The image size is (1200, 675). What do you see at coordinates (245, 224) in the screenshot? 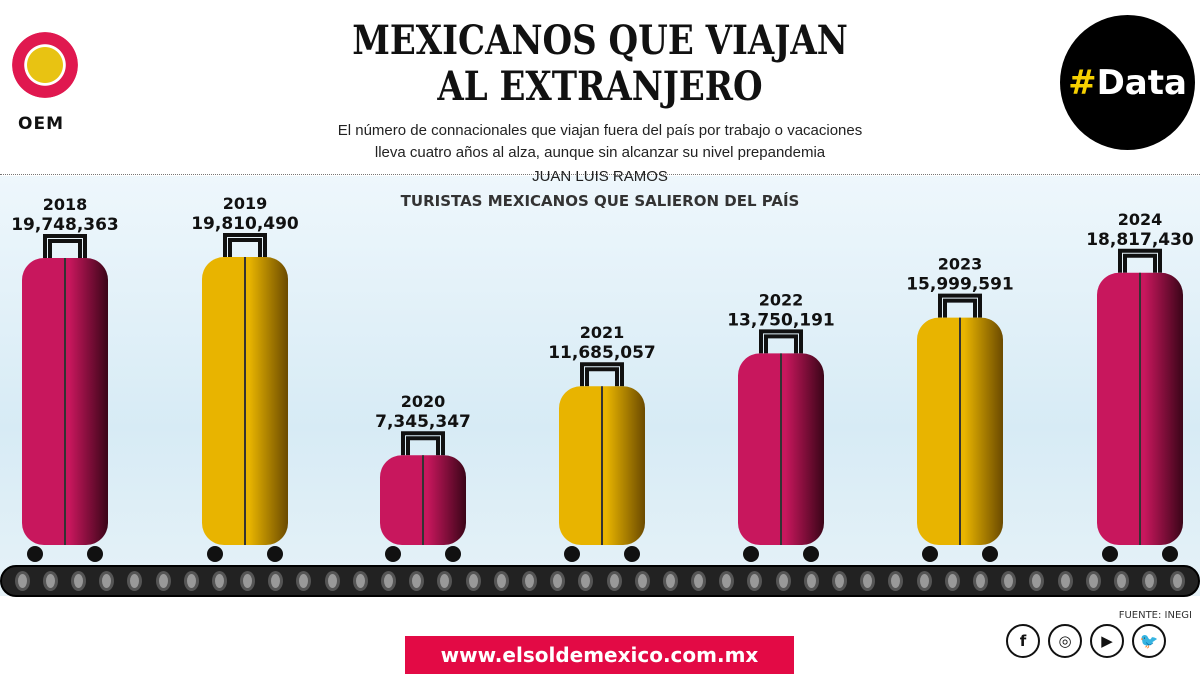
I see `value-label: 19,810,490` at bounding box center [245, 224].